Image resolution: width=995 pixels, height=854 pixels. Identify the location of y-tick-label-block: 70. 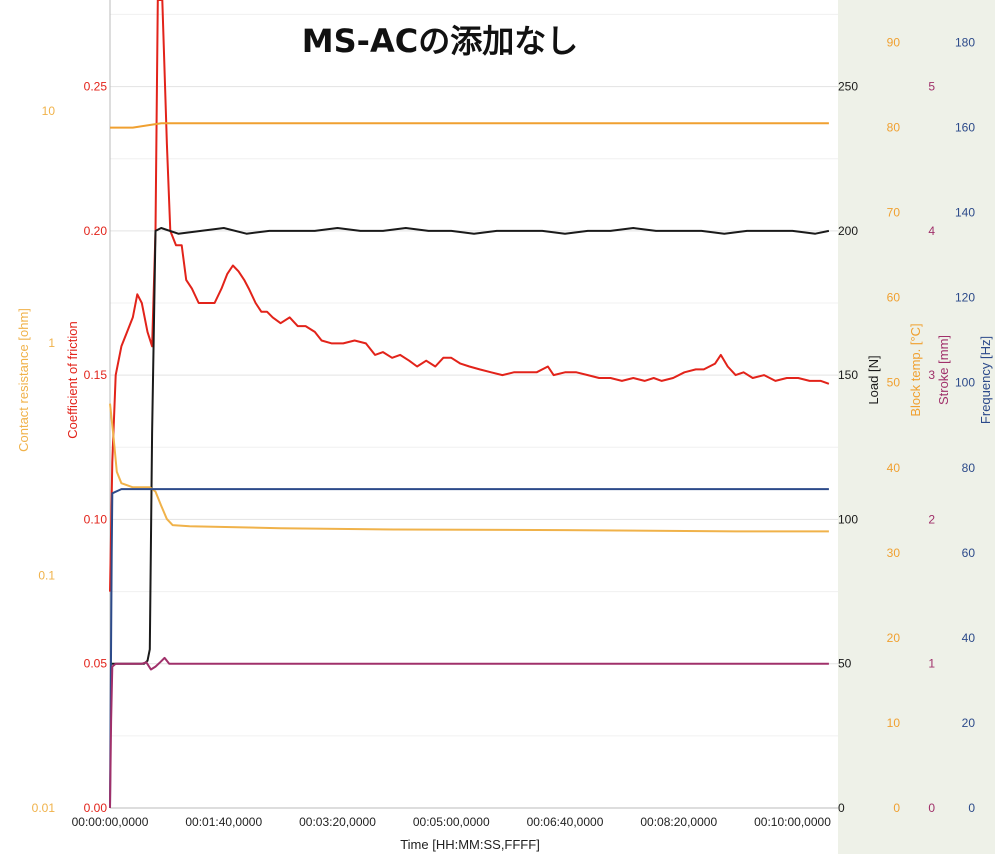
(894, 213).